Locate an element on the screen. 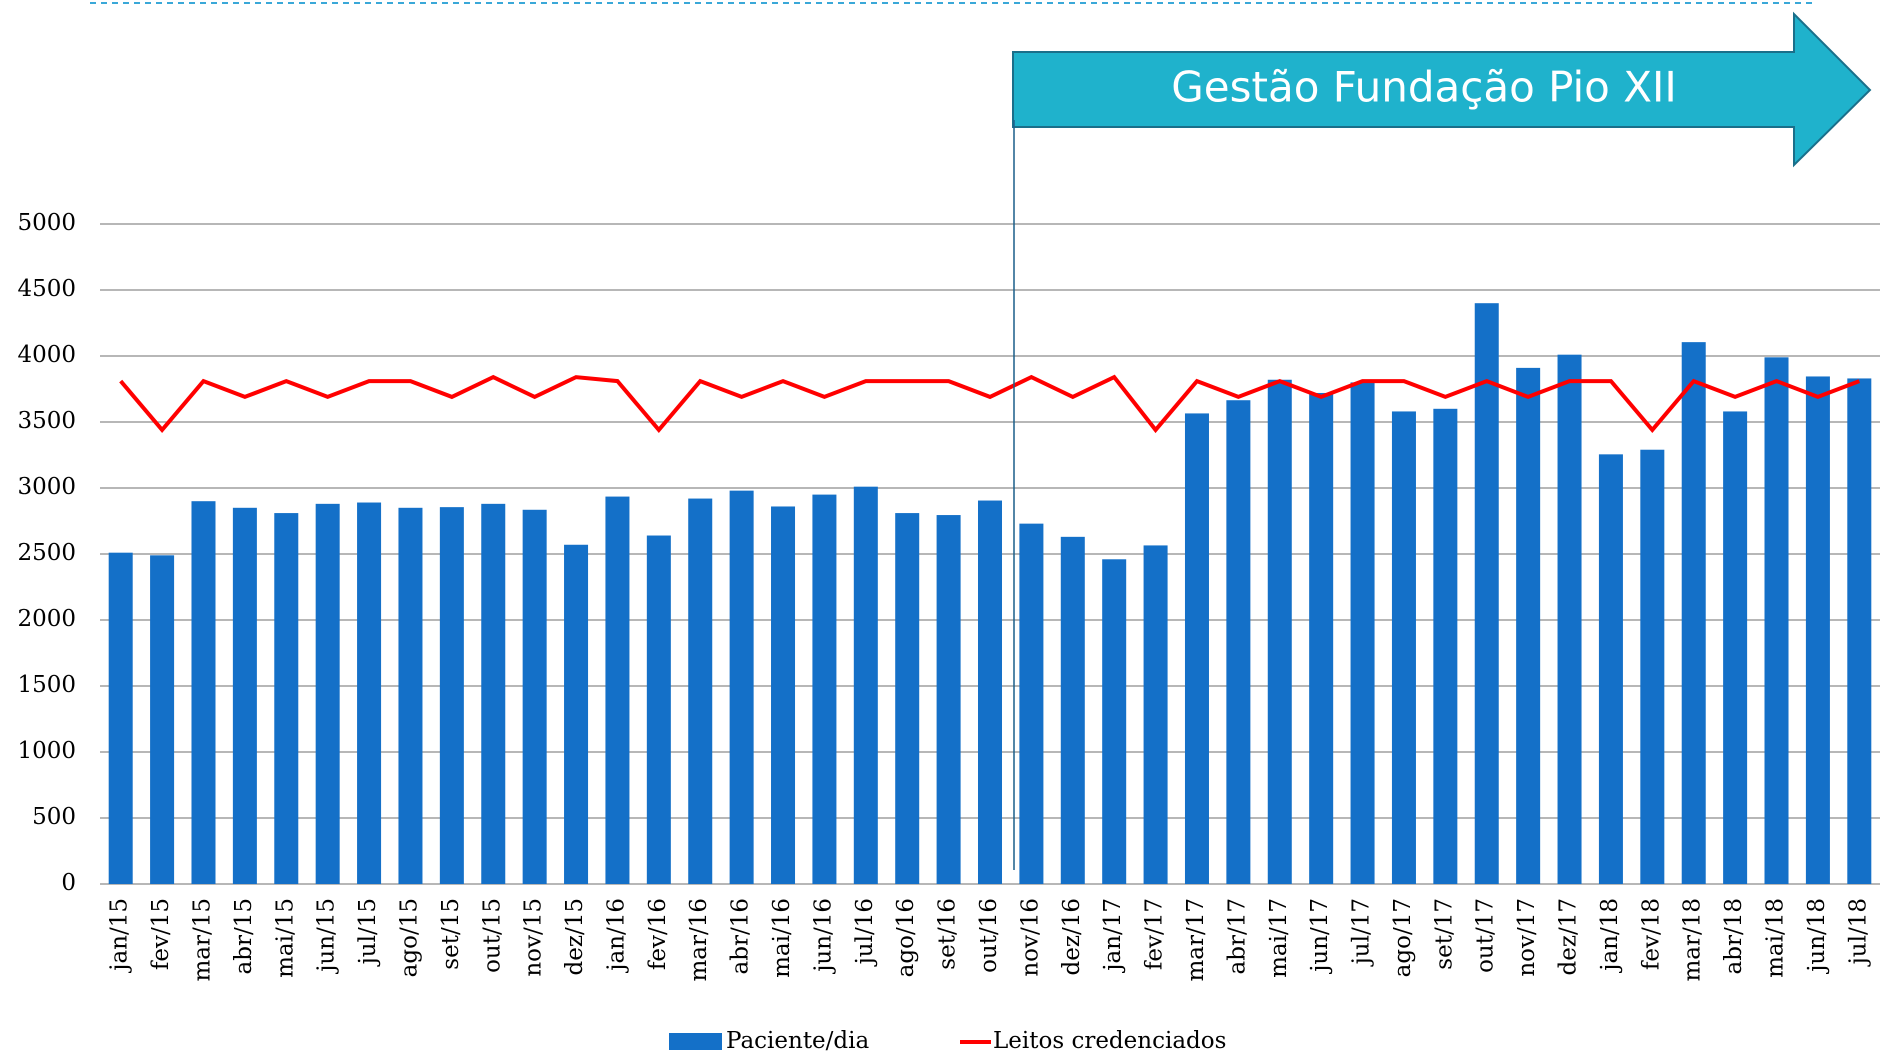 This screenshot has height=1056, width=1880. y-tick-label: 0 is located at coordinates (68, 883).